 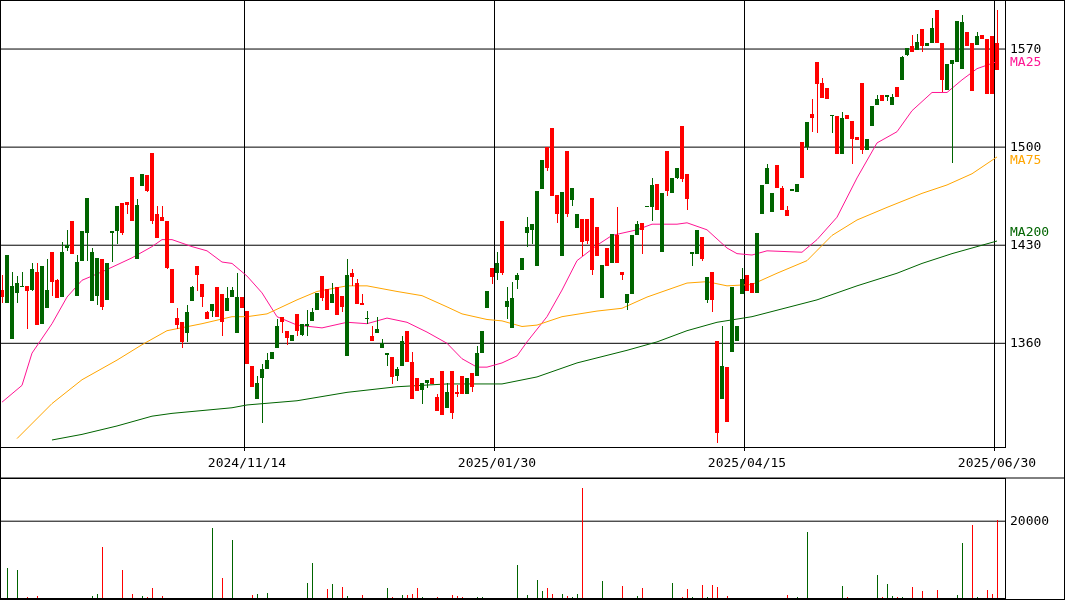 I want to click on y-tick-label: 1570, so click(x=1026, y=48).